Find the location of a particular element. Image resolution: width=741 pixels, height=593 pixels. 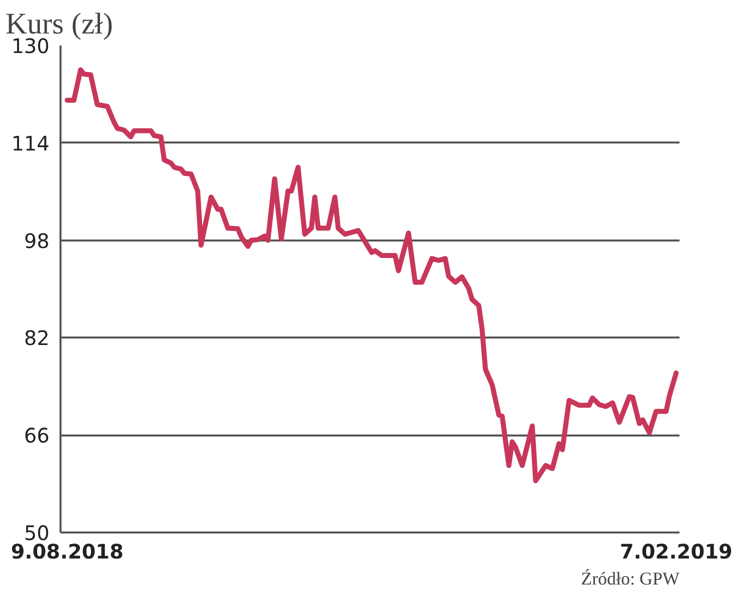

y-tick-label: 130 is located at coordinates (30, 46).